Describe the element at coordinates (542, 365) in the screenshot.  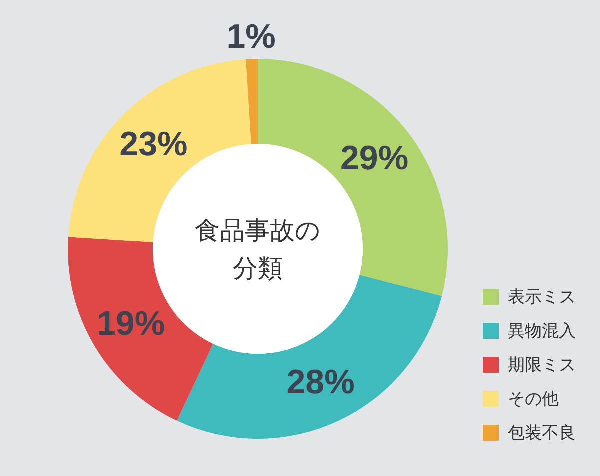
I see `legend-label: 期限ミス` at that location.